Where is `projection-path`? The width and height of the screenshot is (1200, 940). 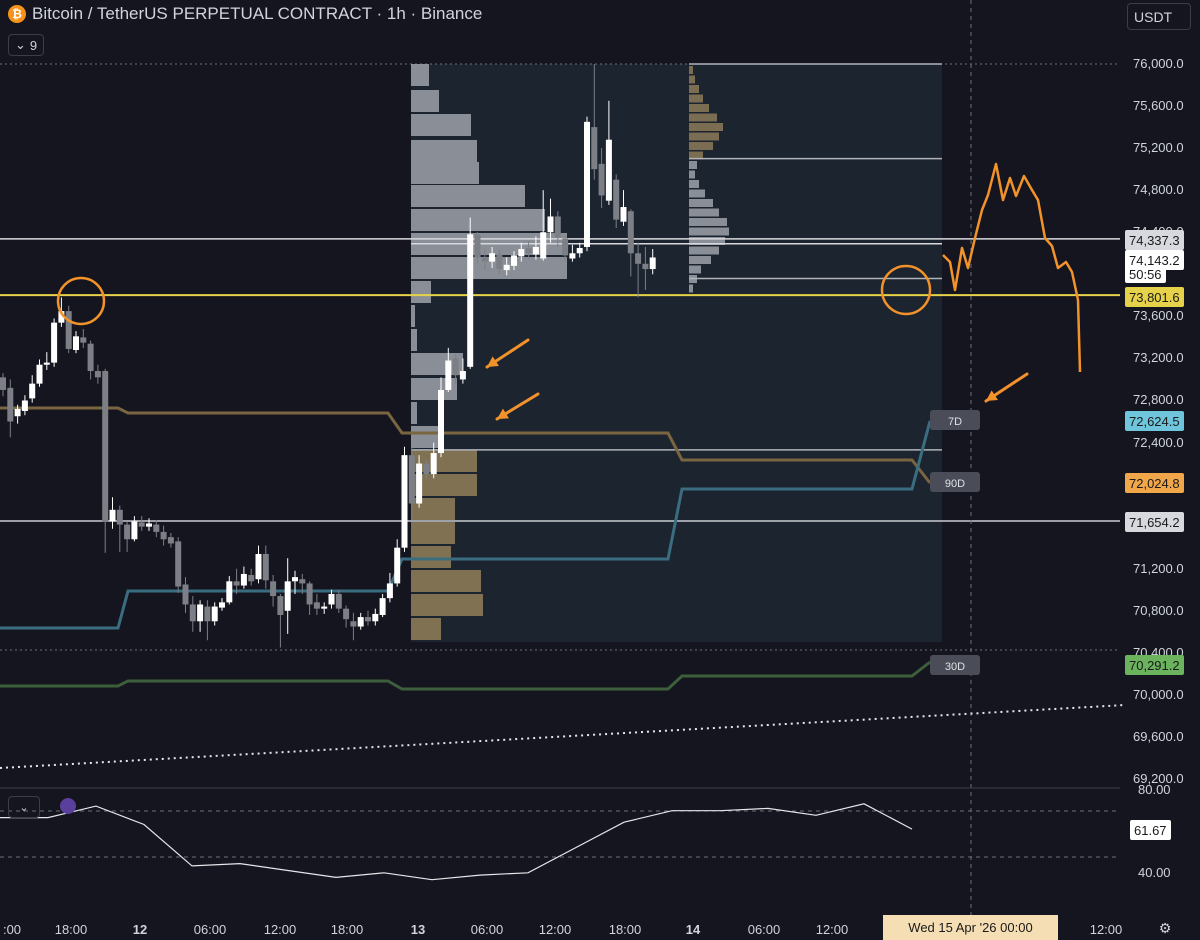
projection-path is located at coordinates (1012, 267).